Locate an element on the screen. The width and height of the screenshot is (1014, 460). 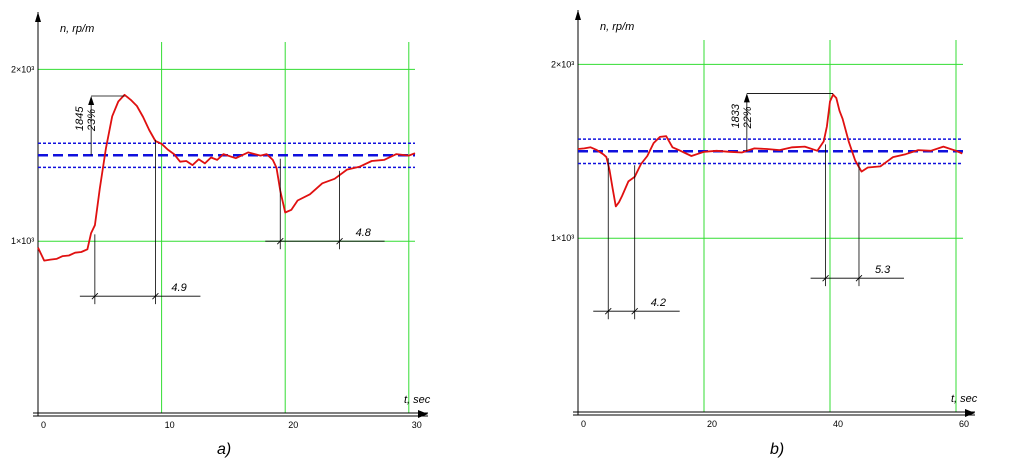
duration-label-1: 5.3 is located at coordinates (883, 270).